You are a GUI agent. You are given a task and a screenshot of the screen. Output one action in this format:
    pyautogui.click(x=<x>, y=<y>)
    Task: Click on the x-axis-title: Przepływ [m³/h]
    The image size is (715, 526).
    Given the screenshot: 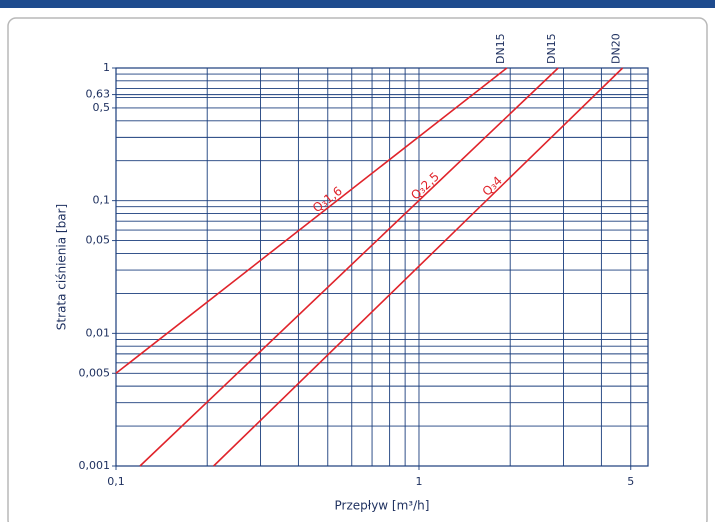 What is the action you would take?
    pyautogui.click(x=382, y=506)
    